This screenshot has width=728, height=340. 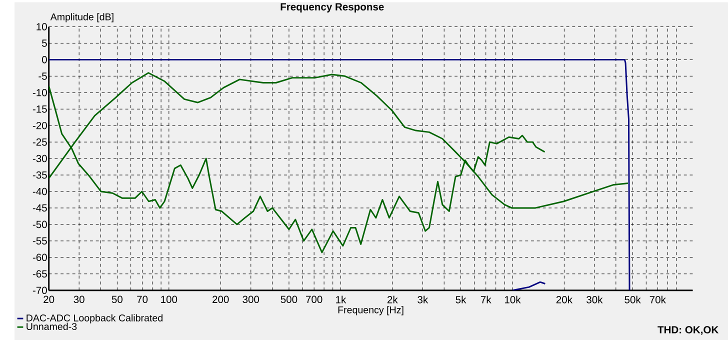 I want to click on y-tick-label: -25, so click(x=39, y=142).